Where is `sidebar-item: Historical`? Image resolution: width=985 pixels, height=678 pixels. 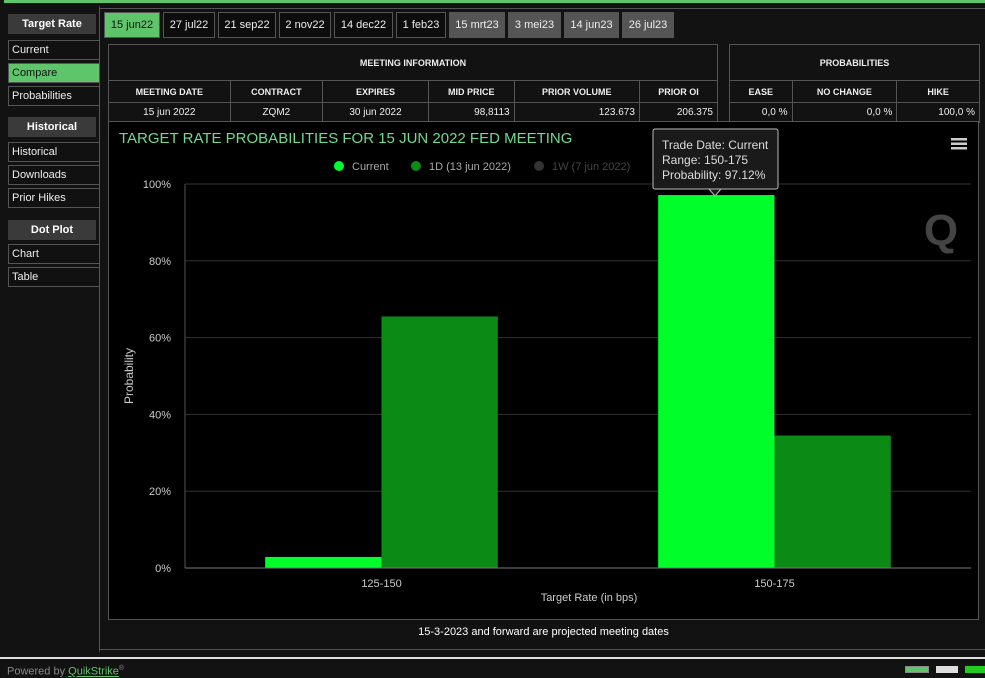 sidebar-item: Historical is located at coordinates (54, 152).